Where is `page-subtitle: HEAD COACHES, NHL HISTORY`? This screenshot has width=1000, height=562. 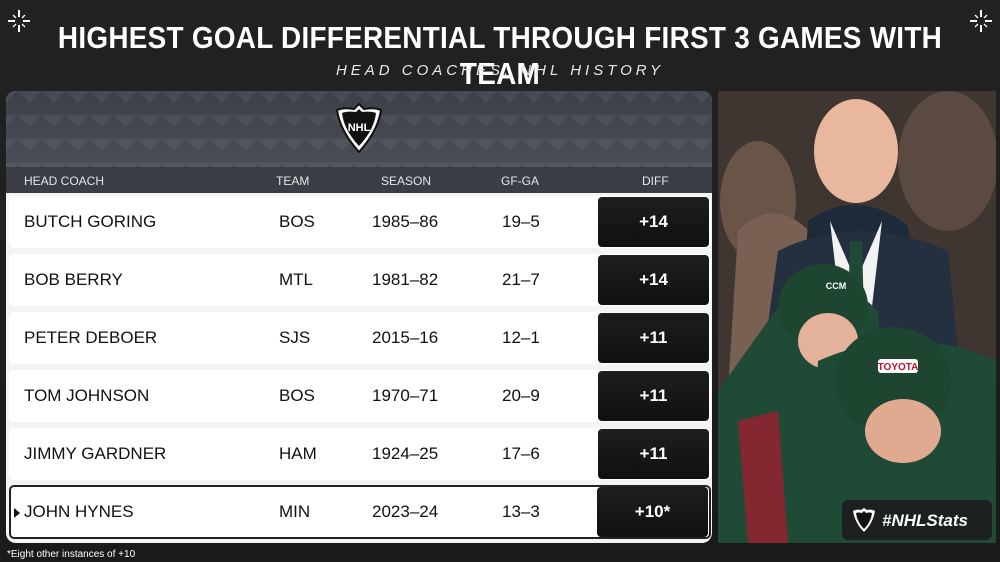 page-subtitle: HEAD COACHES, NHL HISTORY is located at coordinates (500, 70).